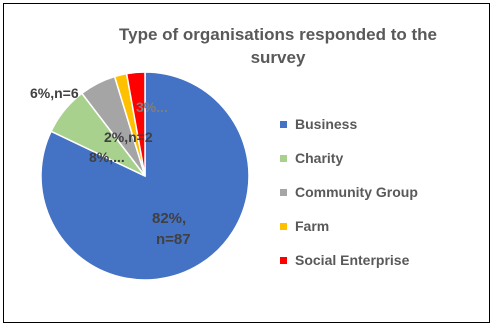 This screenshot has height=326, width=493. I want to click on legend-label-charity: Charity, so click(319, 158).